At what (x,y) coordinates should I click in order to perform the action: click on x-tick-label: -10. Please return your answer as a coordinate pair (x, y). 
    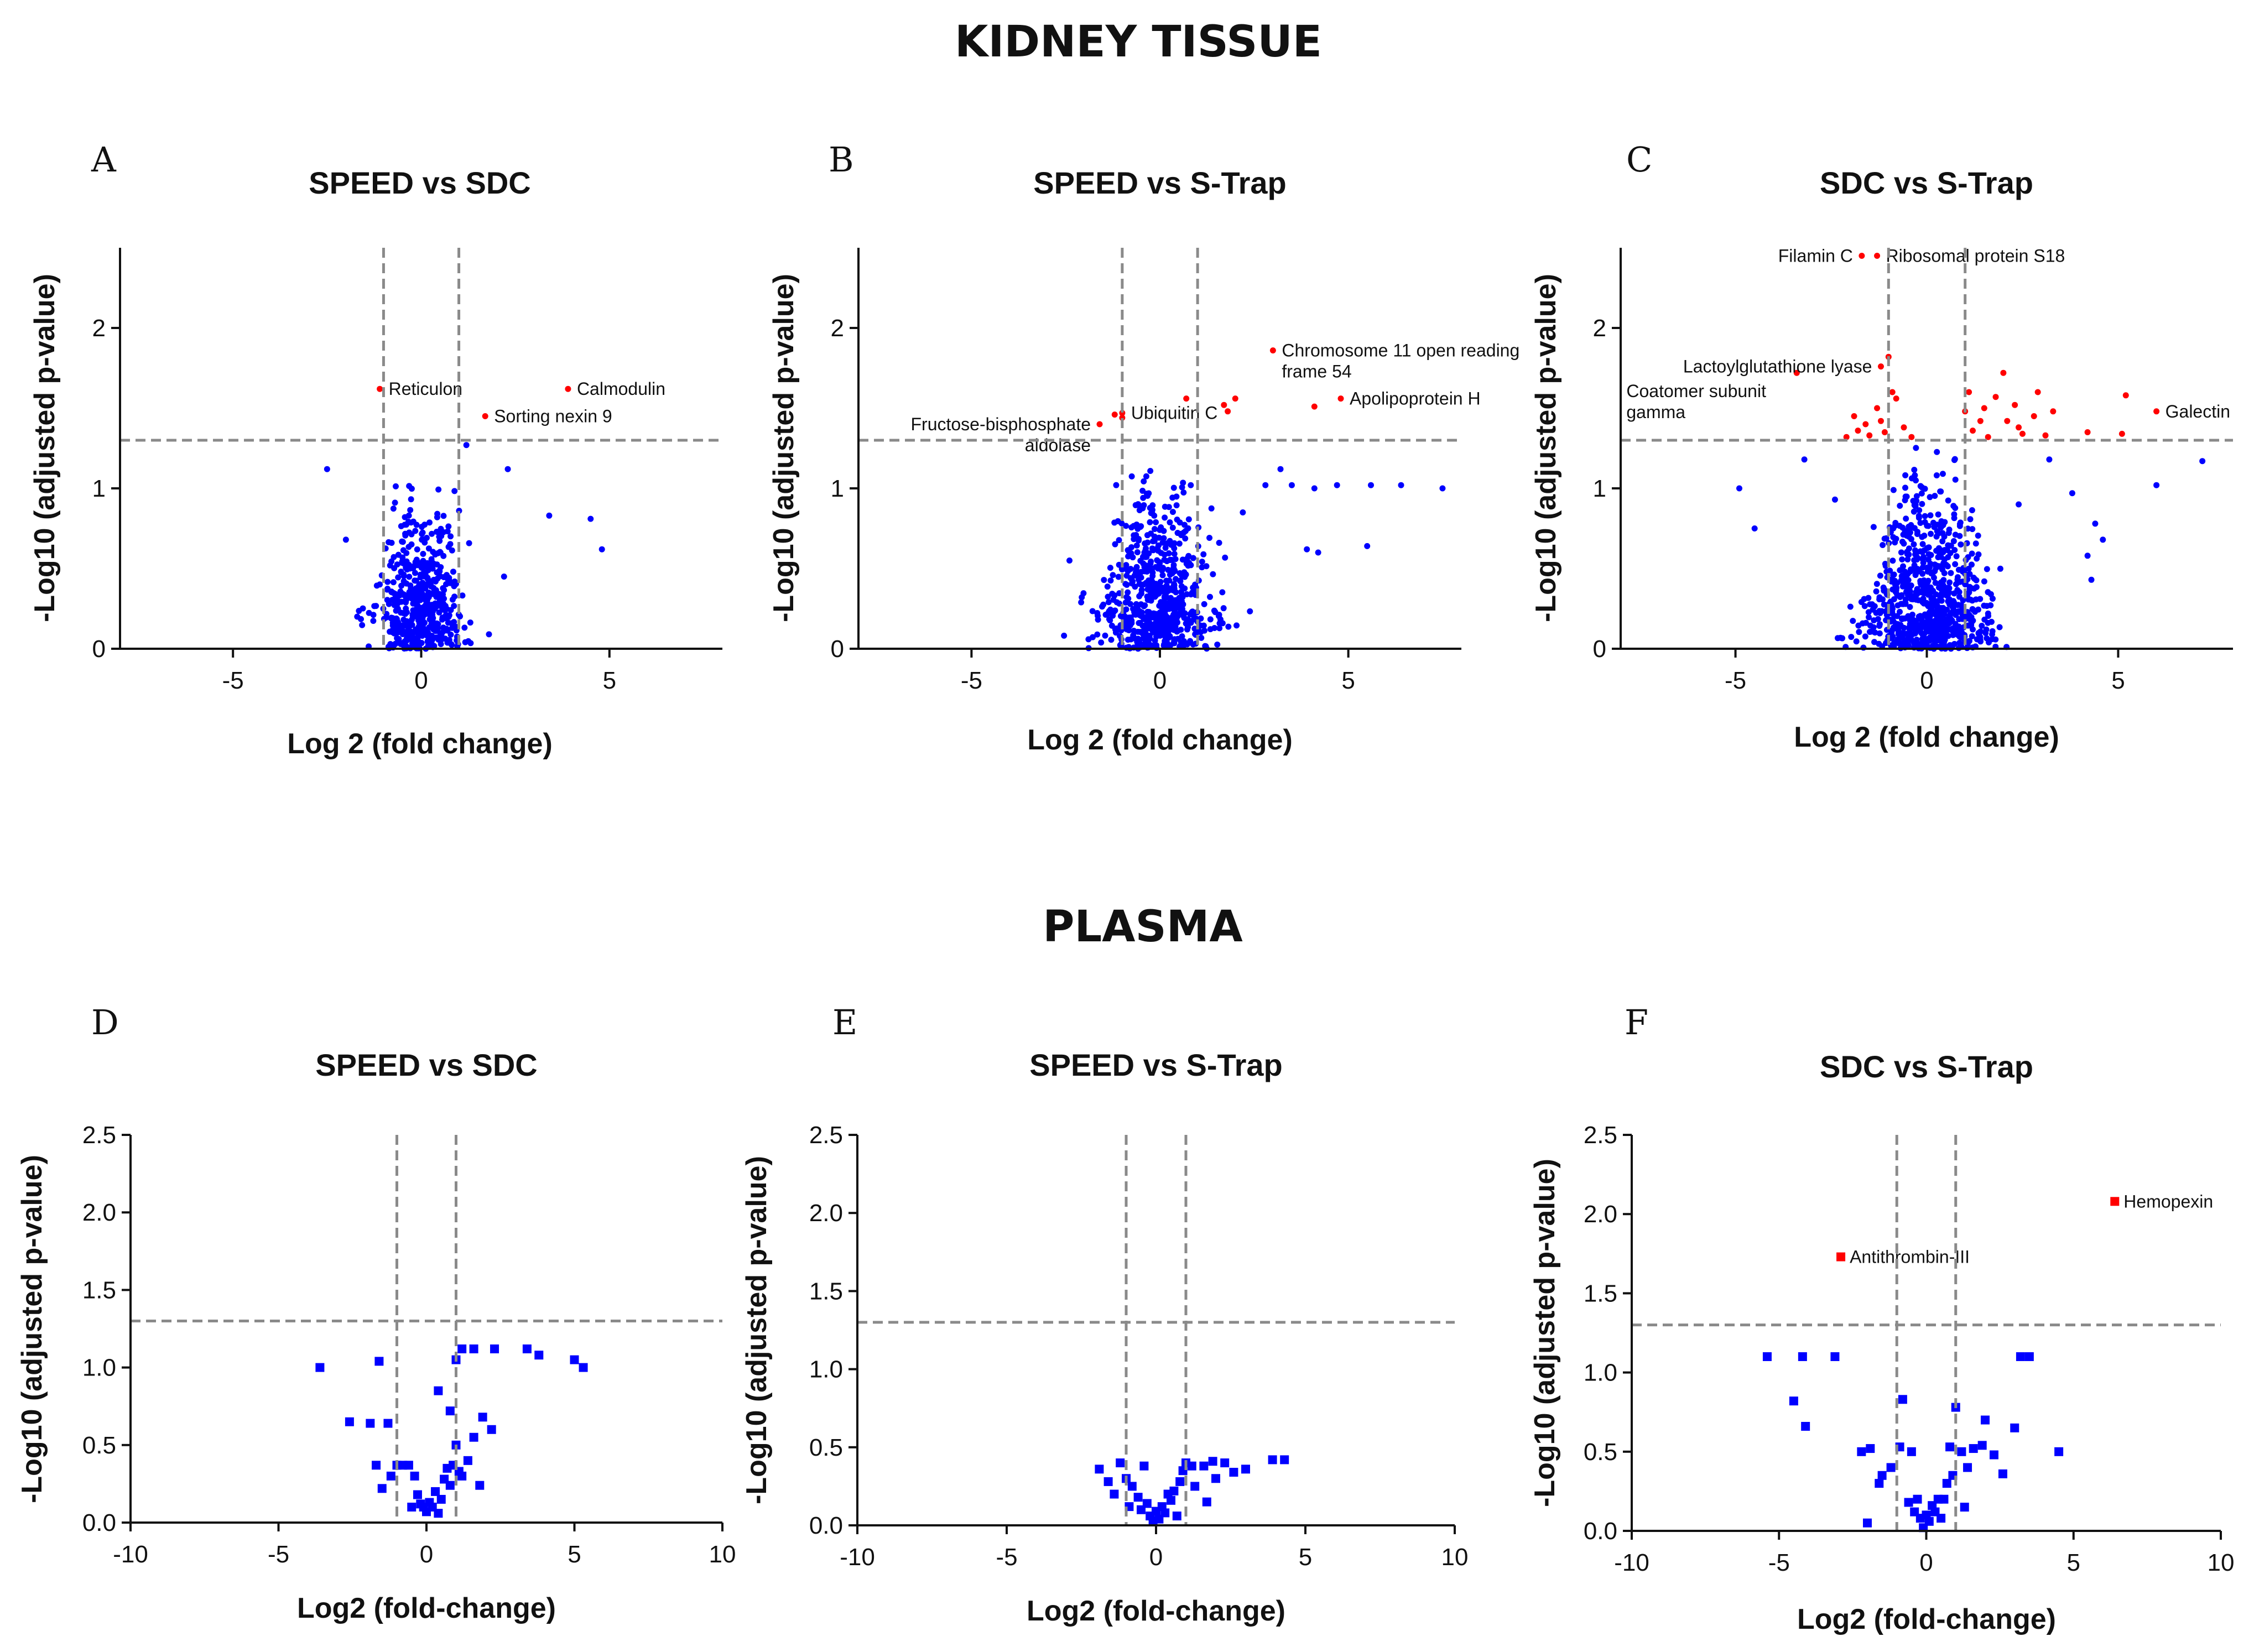
    Looking at the image, I should click on (131, 1554).